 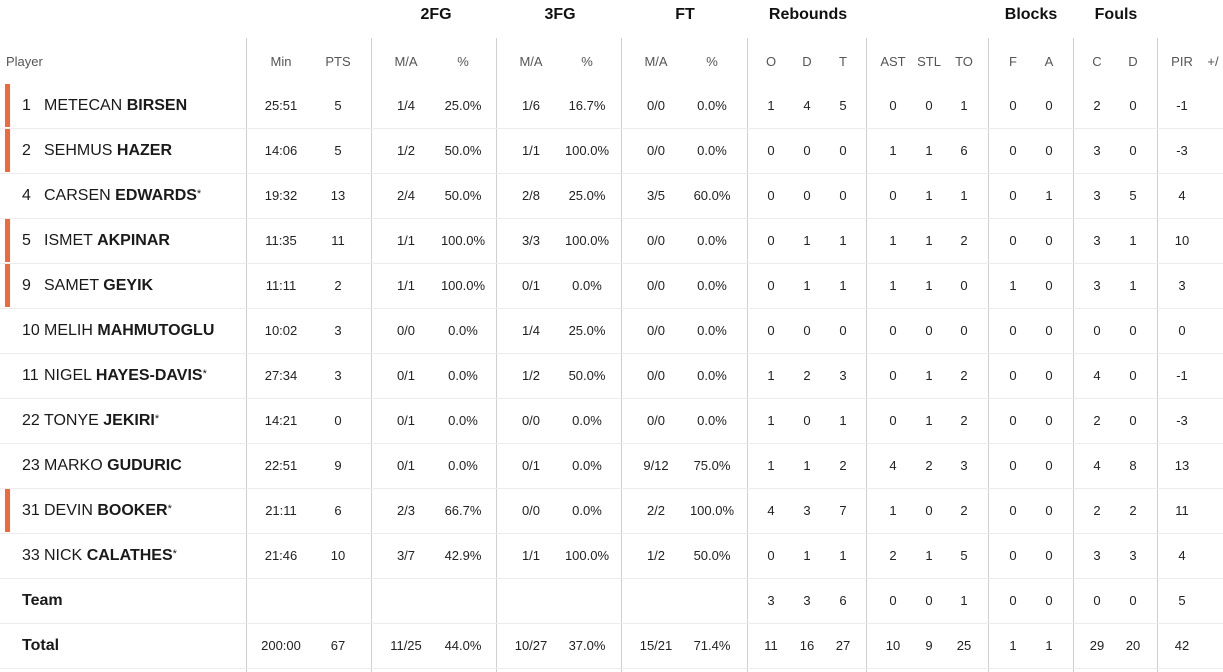 I want to click on header-ast: AST, so click(x=893, y=61).